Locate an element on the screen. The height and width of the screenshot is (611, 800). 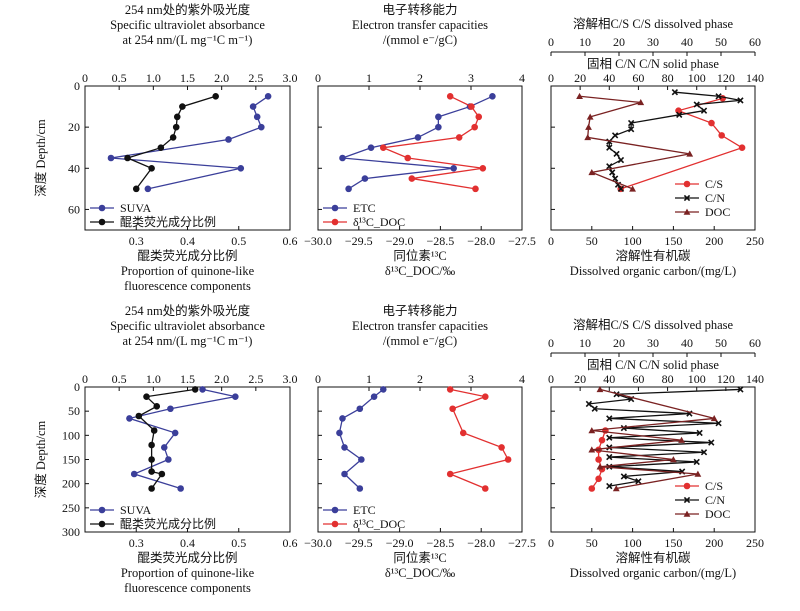
top-tick-label: 3.0 is located at coordinates (290, 379).